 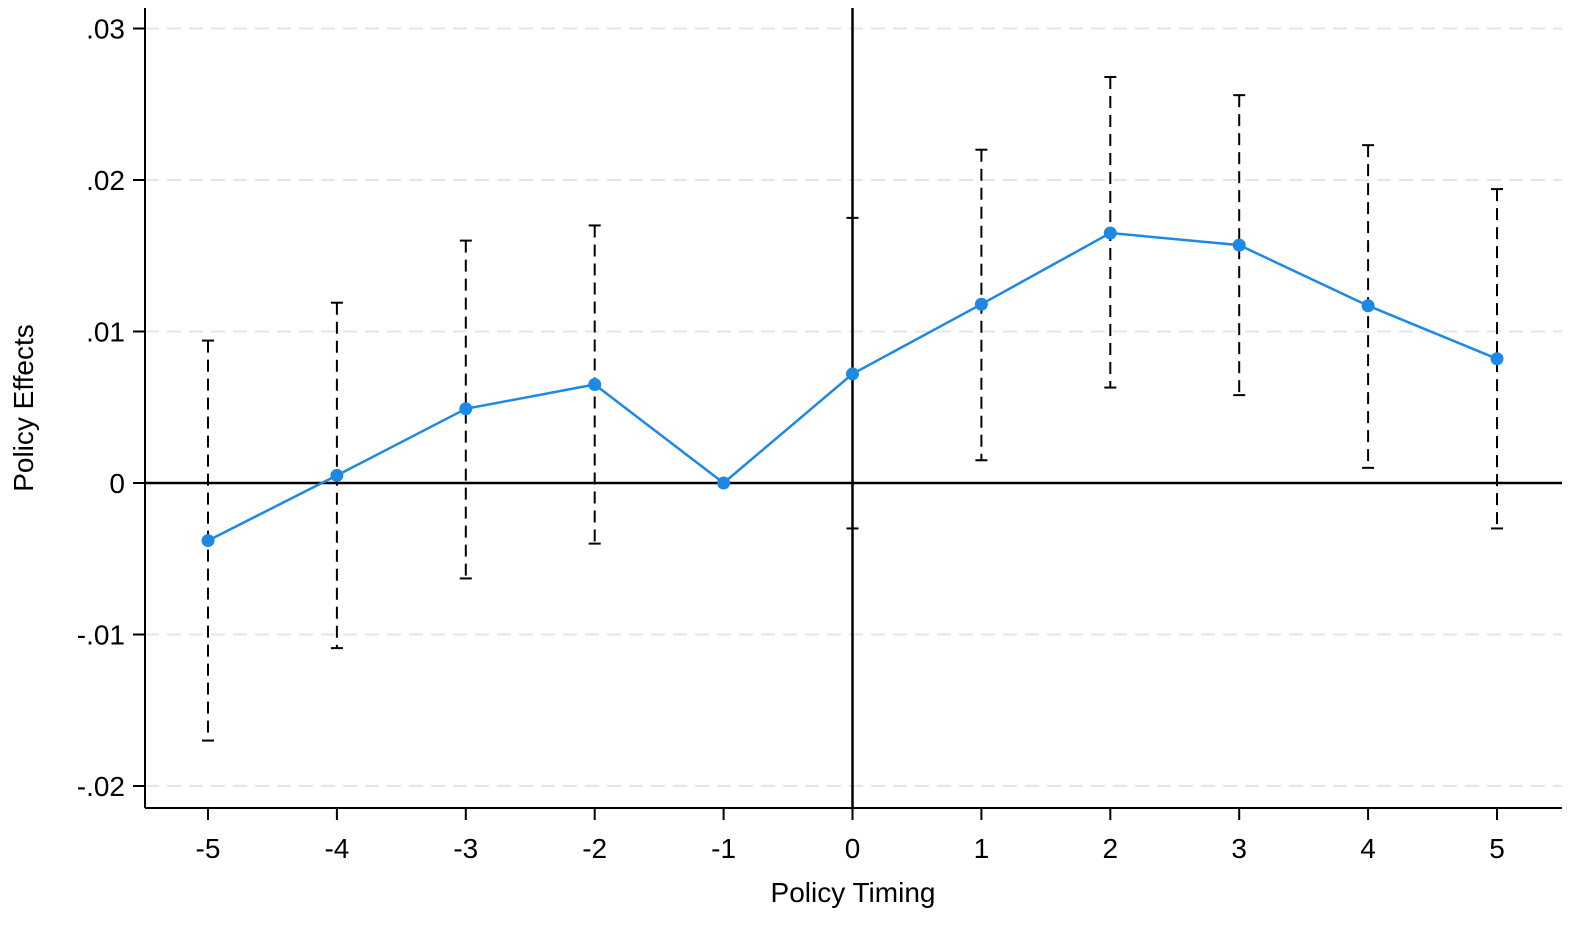 What do you see at coordinates (465, 848) in the screenshot?
I see `x-tick-label: -3` at bounding box center [465, 848].